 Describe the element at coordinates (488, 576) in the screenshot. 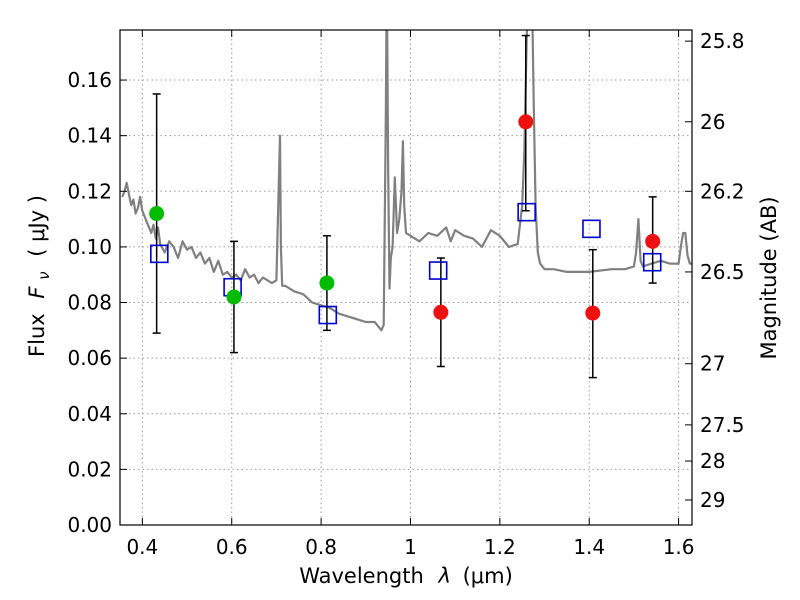

I see `x-axis-label-unit: (μm)` at that location.